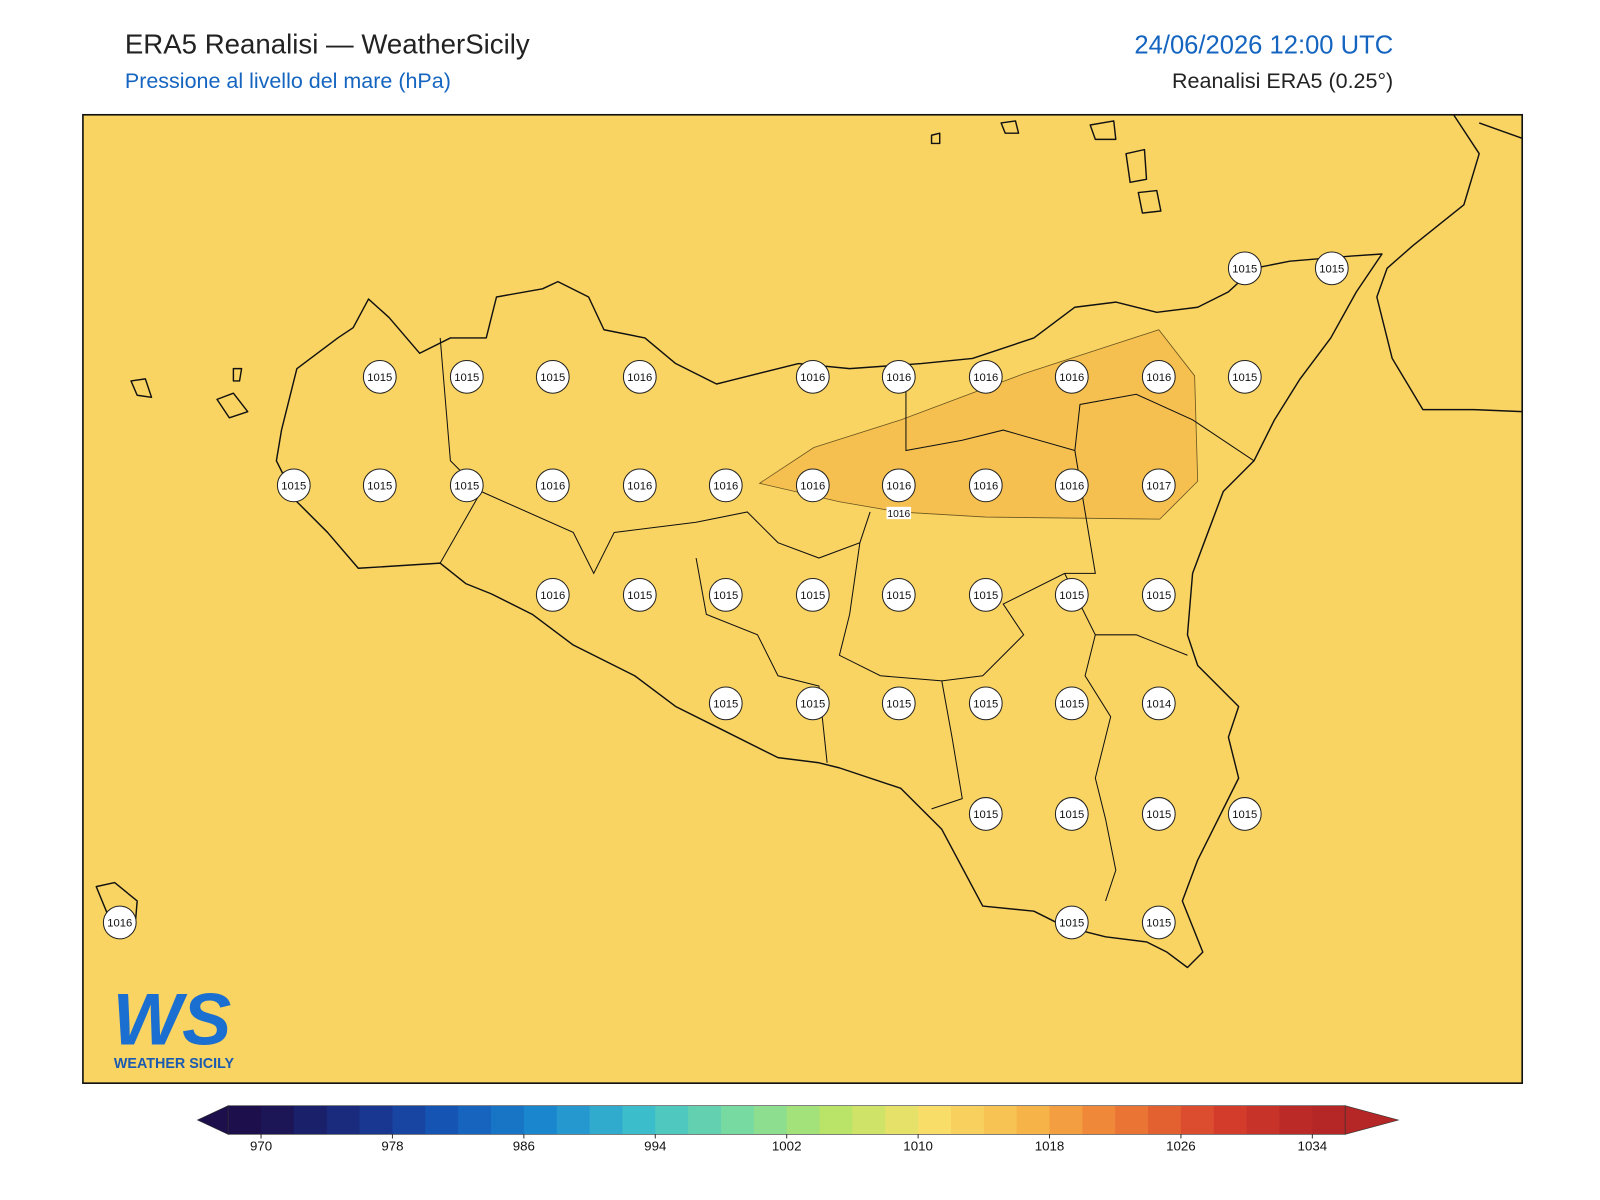 This screenshot has width=1600, height=1200. I want to click on colorbar-extend-high, so click(1372, 1120).